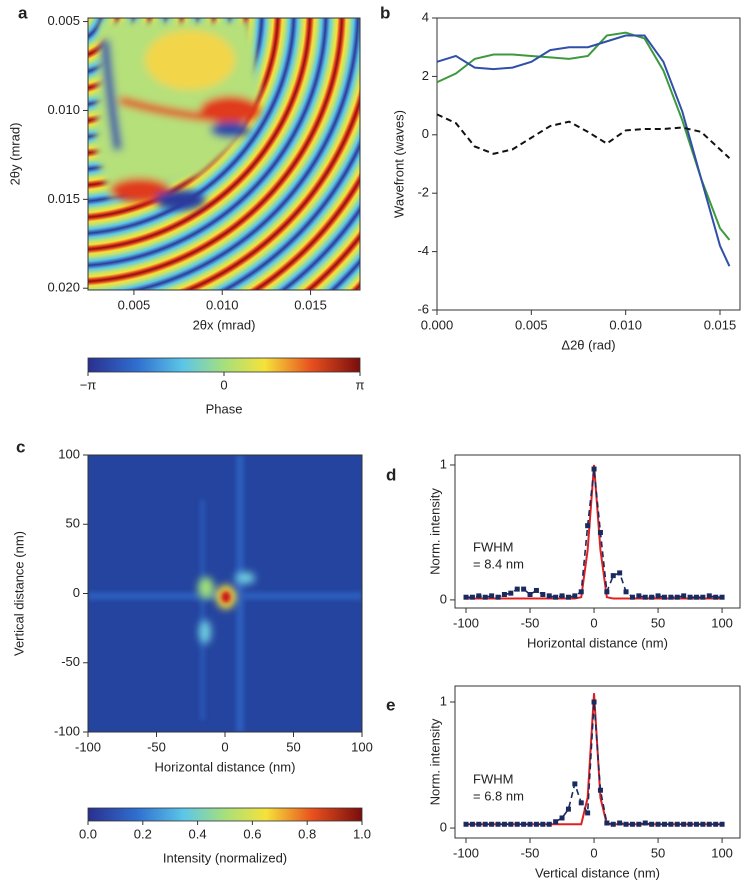  What do you see at coordinates (88, 384) in the screenshot?
I see `colorbar-tick-label: −π` at bounding box center [88, 384].